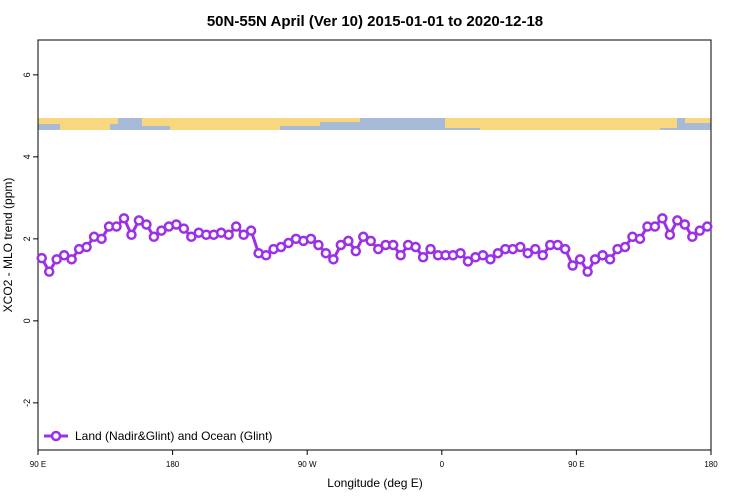  What do you see at coordinates (374, 483) in the screenshot?
I see `x-axis-label: Longitude (deg E)` at bounding box center [374, 483].